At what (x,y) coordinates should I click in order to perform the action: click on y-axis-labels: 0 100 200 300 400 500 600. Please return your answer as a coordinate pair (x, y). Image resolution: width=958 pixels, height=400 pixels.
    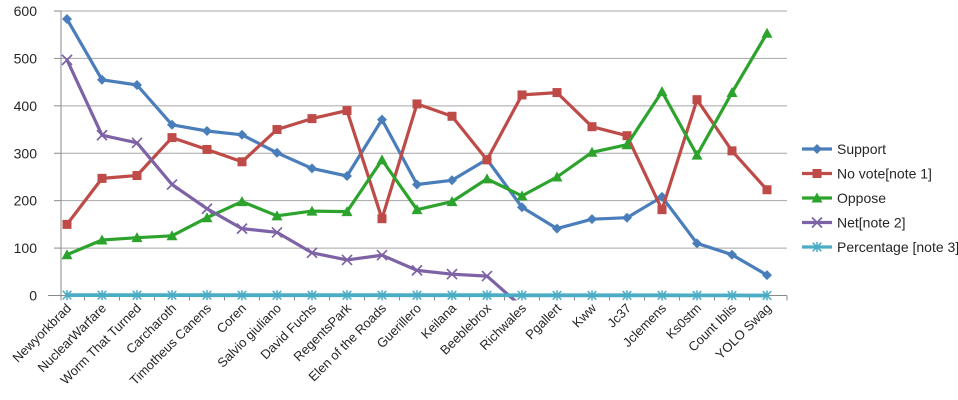
    Looking at the image, I should click on (26, 153).